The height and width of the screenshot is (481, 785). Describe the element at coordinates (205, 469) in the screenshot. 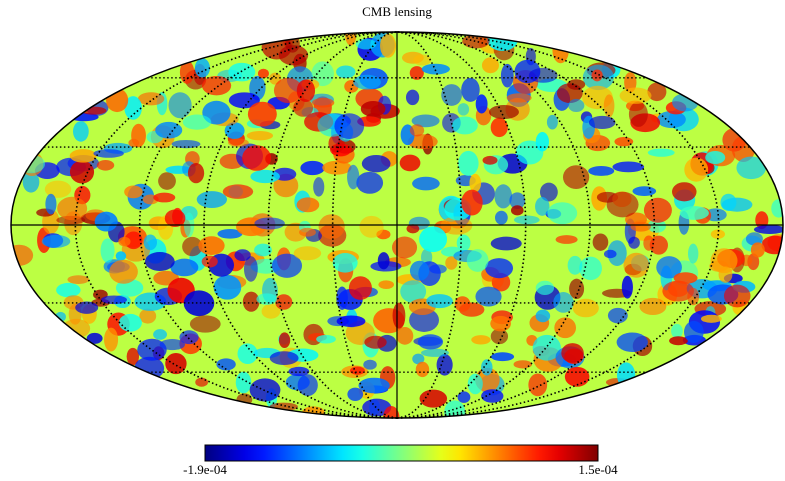

I see `colorbar-tick-label: -1.9e-04` at that location.